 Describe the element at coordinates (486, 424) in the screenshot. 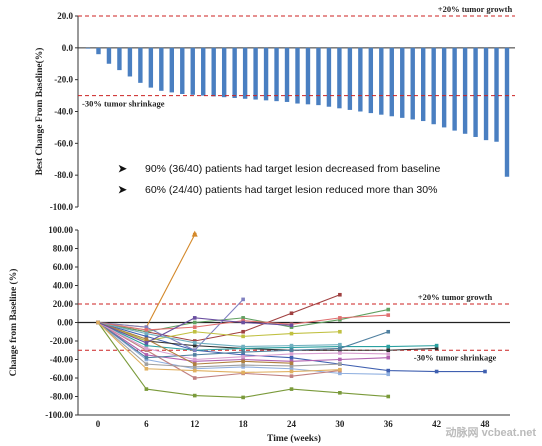

I see `x-tick-label: 48` at that location.